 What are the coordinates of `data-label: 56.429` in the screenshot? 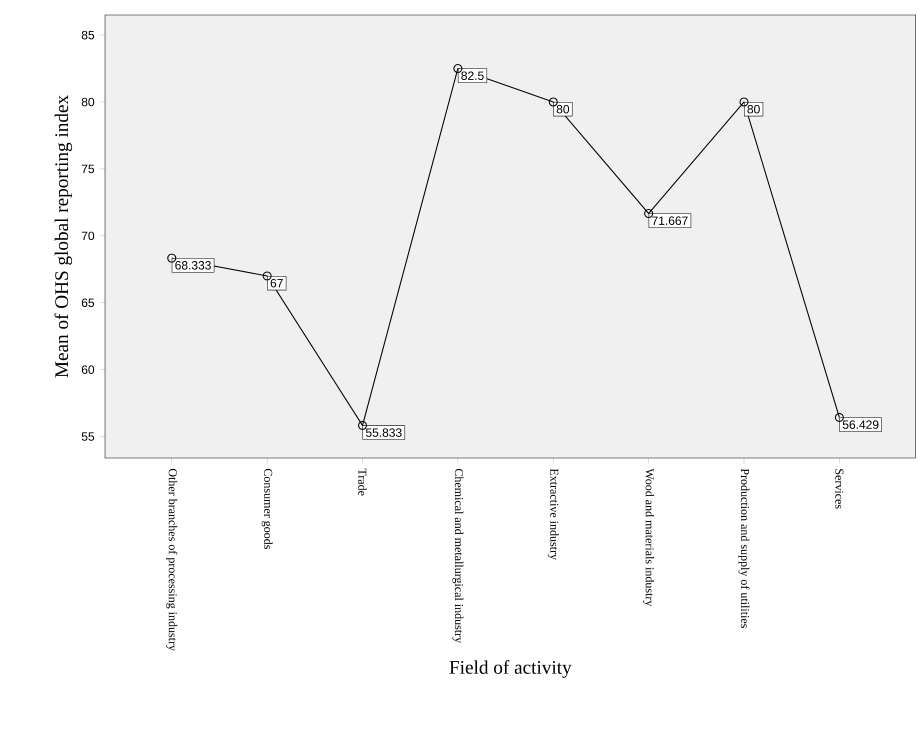 It's located at (860, 424).